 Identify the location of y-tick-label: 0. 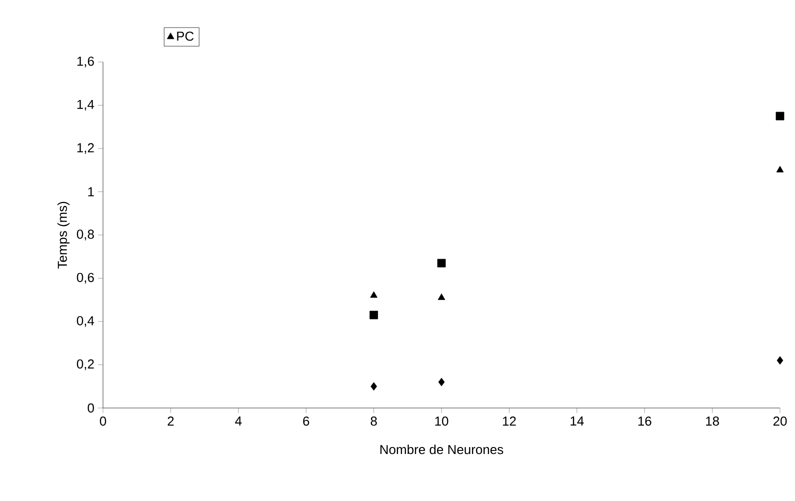
(91, 408).